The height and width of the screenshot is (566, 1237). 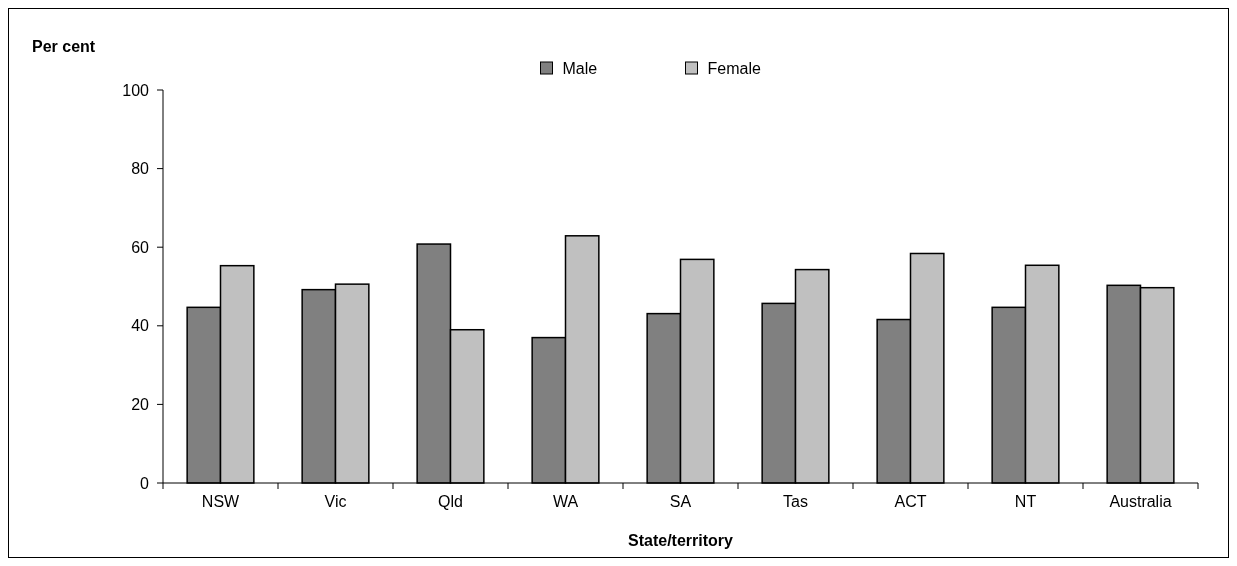 I want to click on legend-label: Female, so click(x=734, y=68).